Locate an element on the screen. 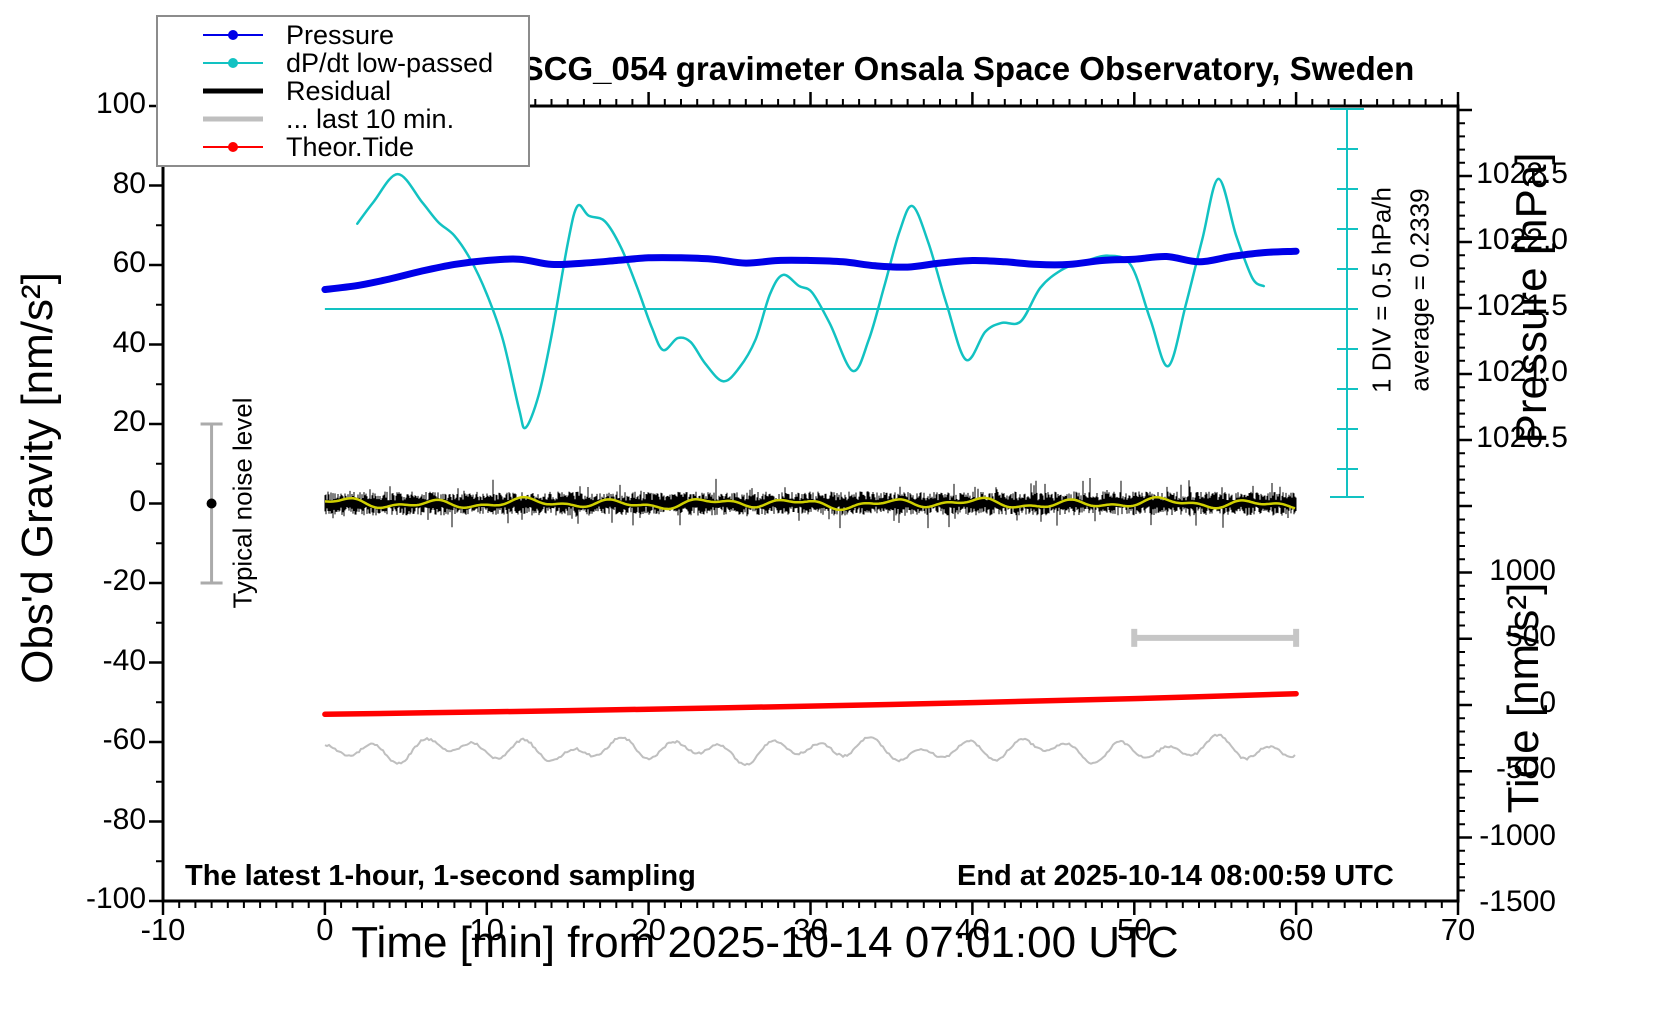 The height and width of the screenshot is (1020, 1660). x-tick-label: 50 is located at coordinates (1134, 929).